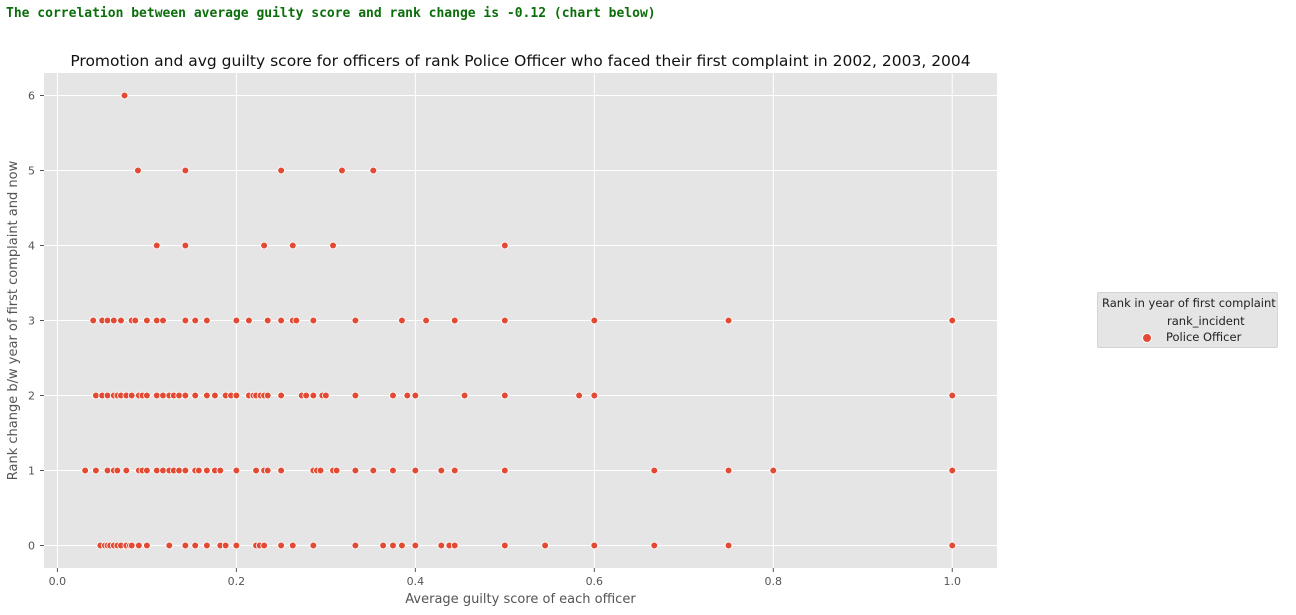 This screenshot has height=615, width=1296. I want to click on x-tick-label: 0.0, so click(58, 581).